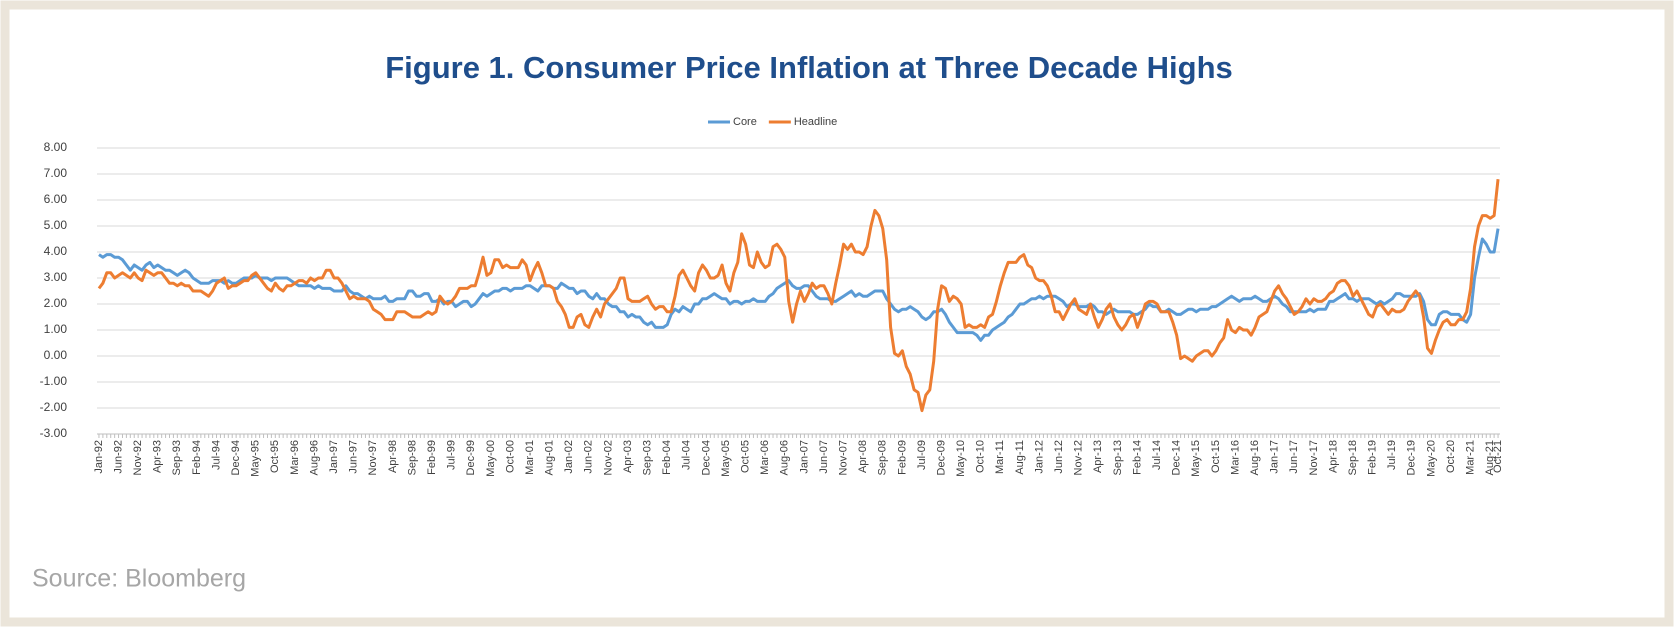 The width and height of the screenshot is (1674, 632). What do you see at coordinates (216, 455) in the screenshot?
I see `x-tick-label: Jul-94` at bounding box center [216, 455].